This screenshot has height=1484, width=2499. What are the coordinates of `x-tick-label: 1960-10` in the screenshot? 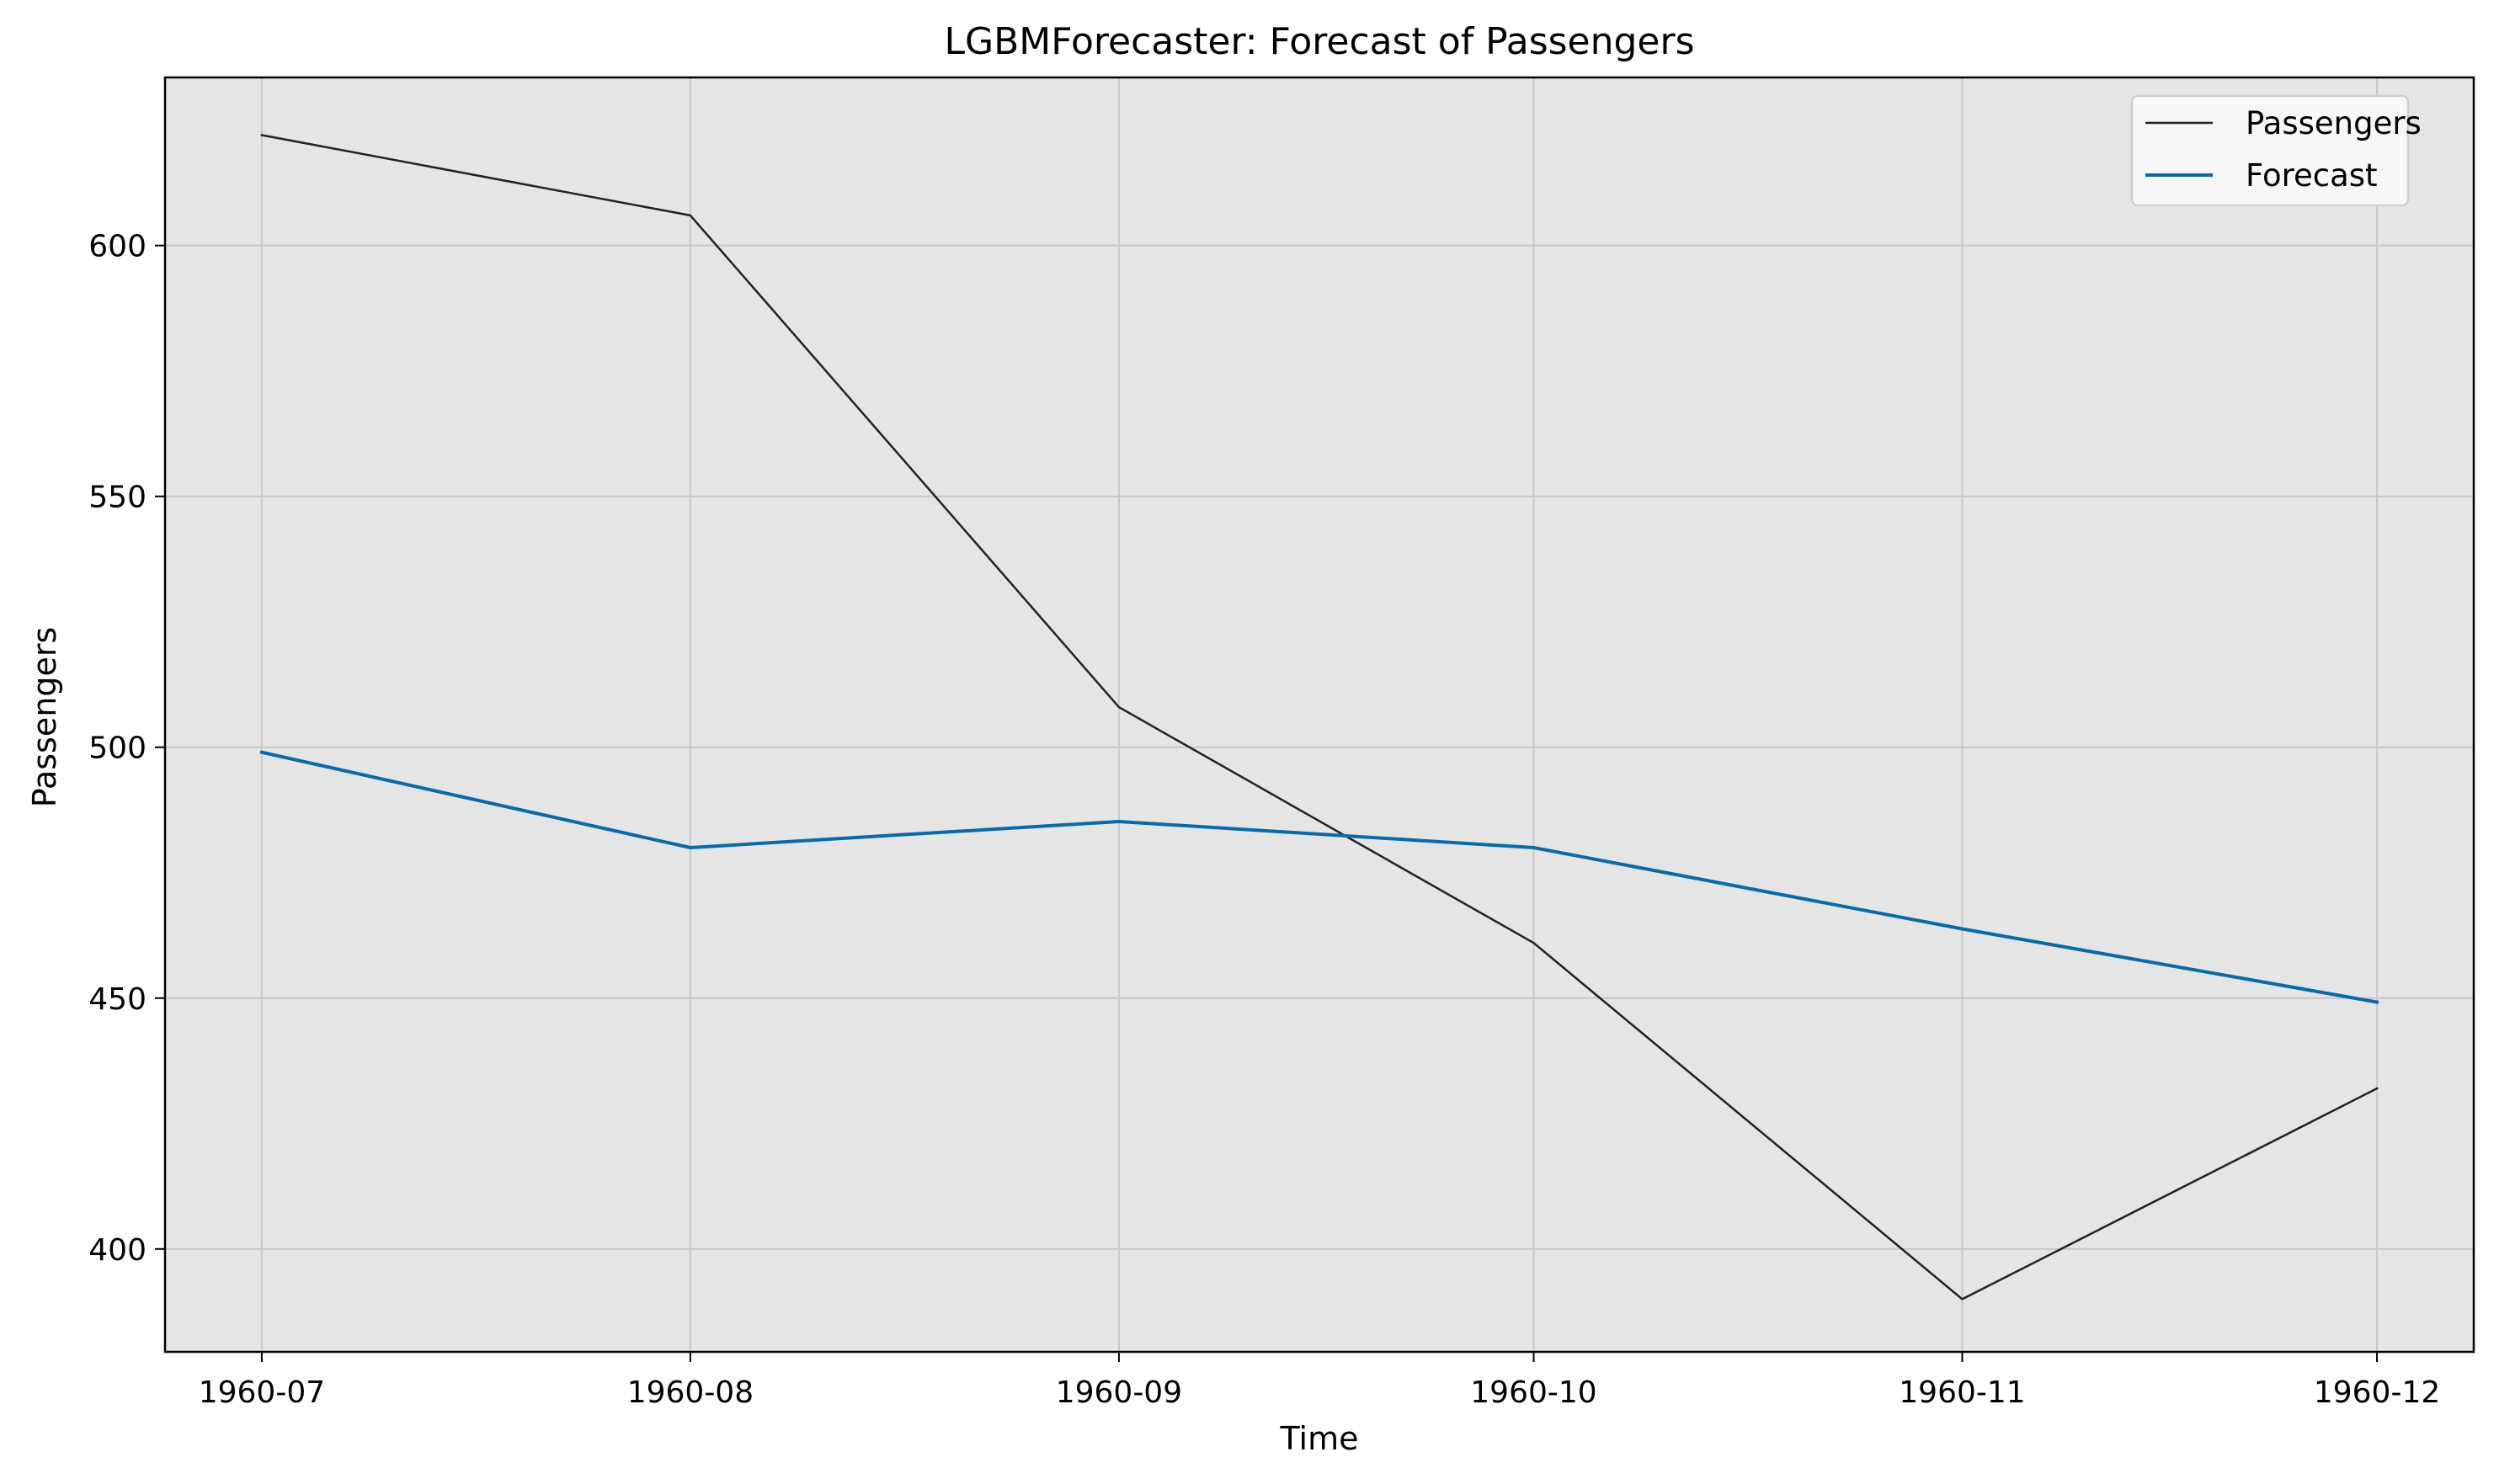 It's located at (1533, 1392).